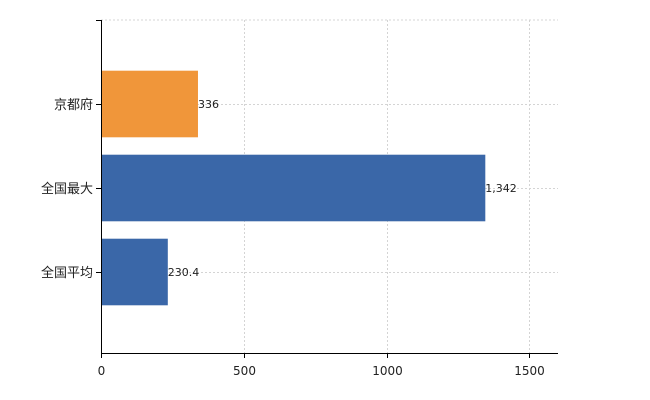 The image size is (650, 400). I want to click on category-label-2: 全国平均, so click(67, 273).